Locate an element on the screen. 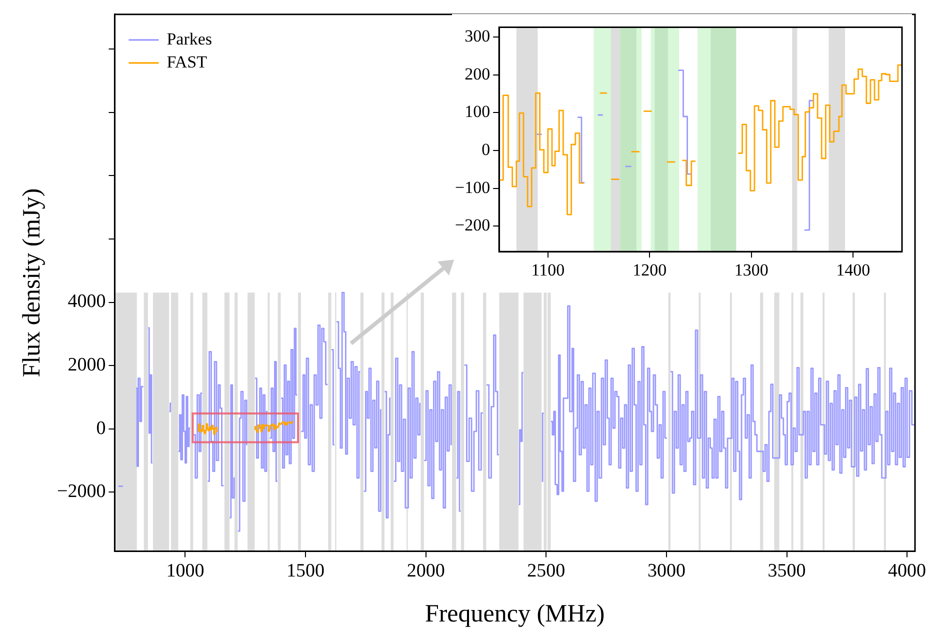  y-tick-label: 4000 is located at coordinates (87, 301).